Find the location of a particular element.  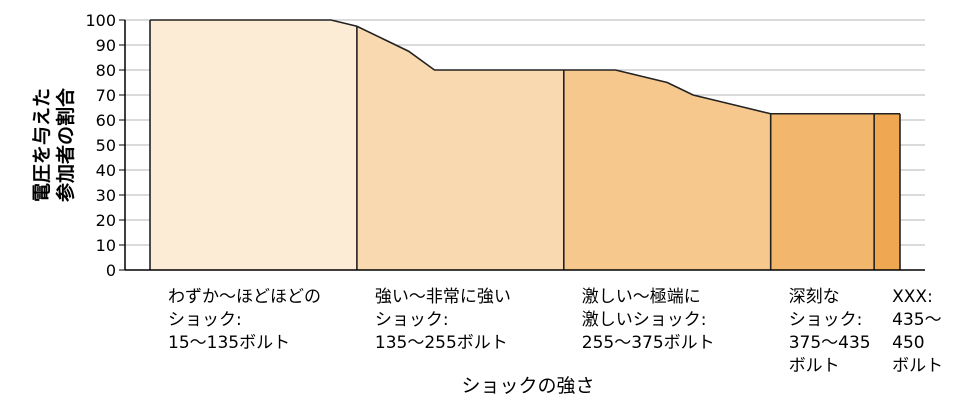

y-axis-title: 電圧を与えた 参加者の割合 is located at coordinates (54, 144).